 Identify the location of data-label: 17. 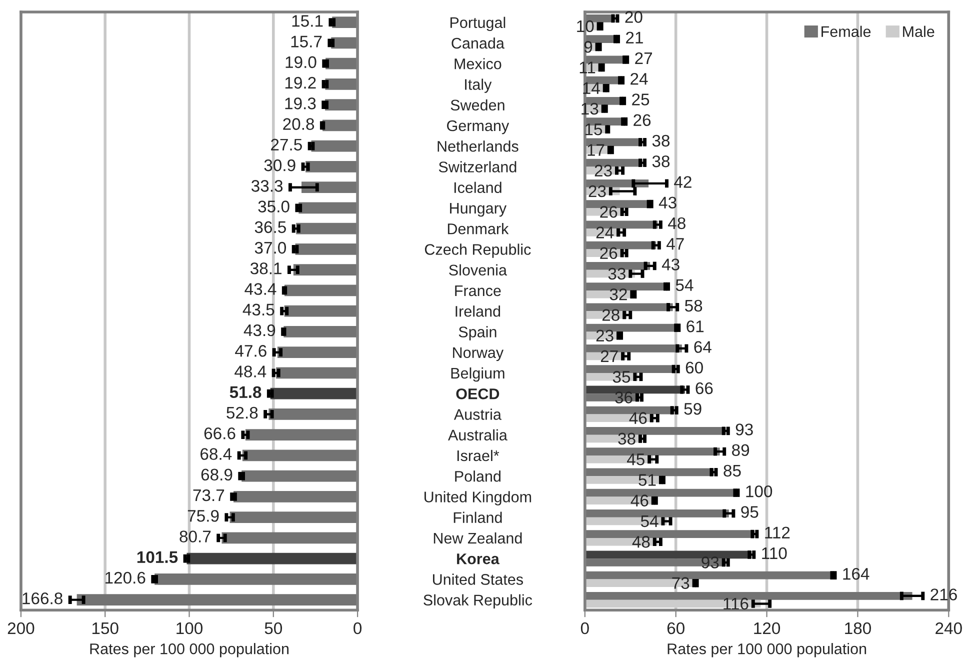
(596, 150).